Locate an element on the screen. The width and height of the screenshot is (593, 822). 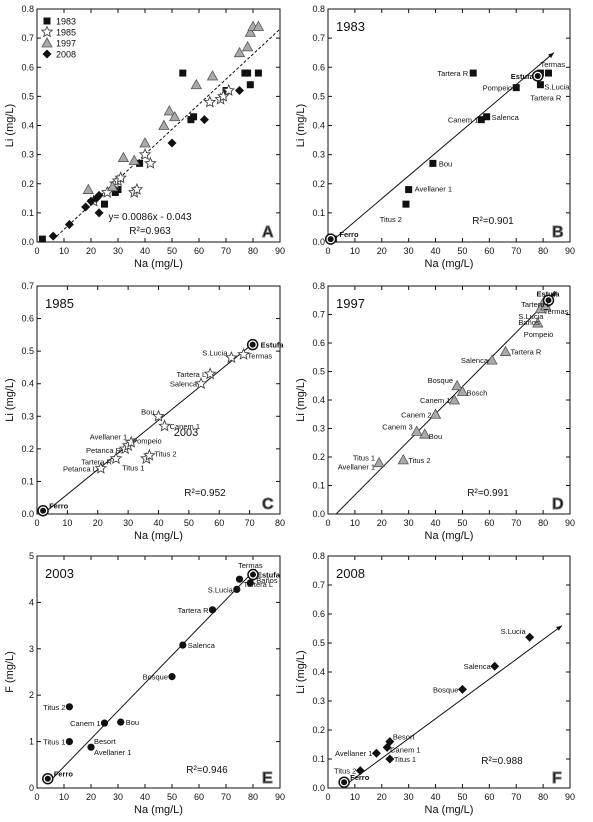
panel-title: 2008 is located at coordinates (350, 573).